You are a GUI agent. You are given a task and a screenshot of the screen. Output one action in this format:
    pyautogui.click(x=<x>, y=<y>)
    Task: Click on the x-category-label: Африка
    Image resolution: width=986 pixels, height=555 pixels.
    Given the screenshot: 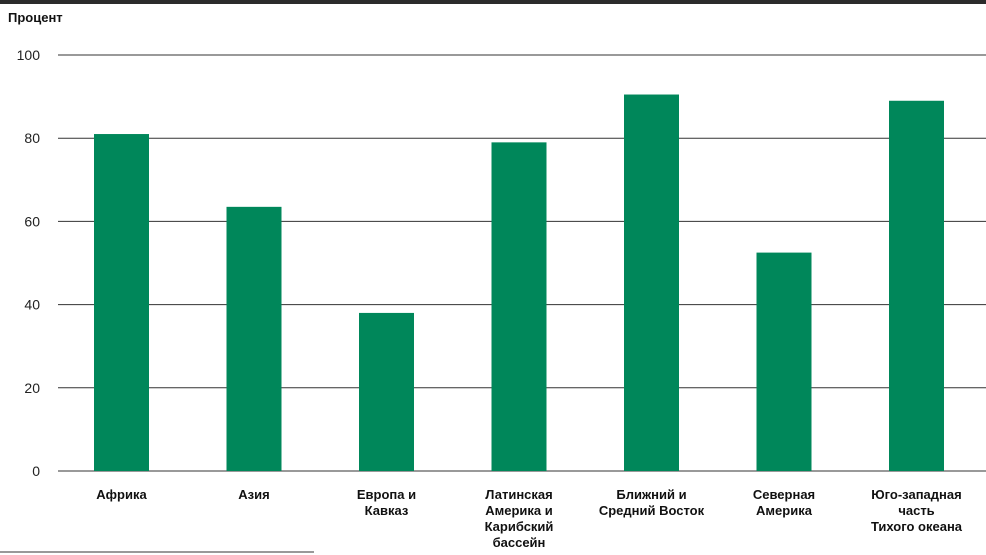 What is the action you would take?
    pyautogui.click(x=121, y=494)
    